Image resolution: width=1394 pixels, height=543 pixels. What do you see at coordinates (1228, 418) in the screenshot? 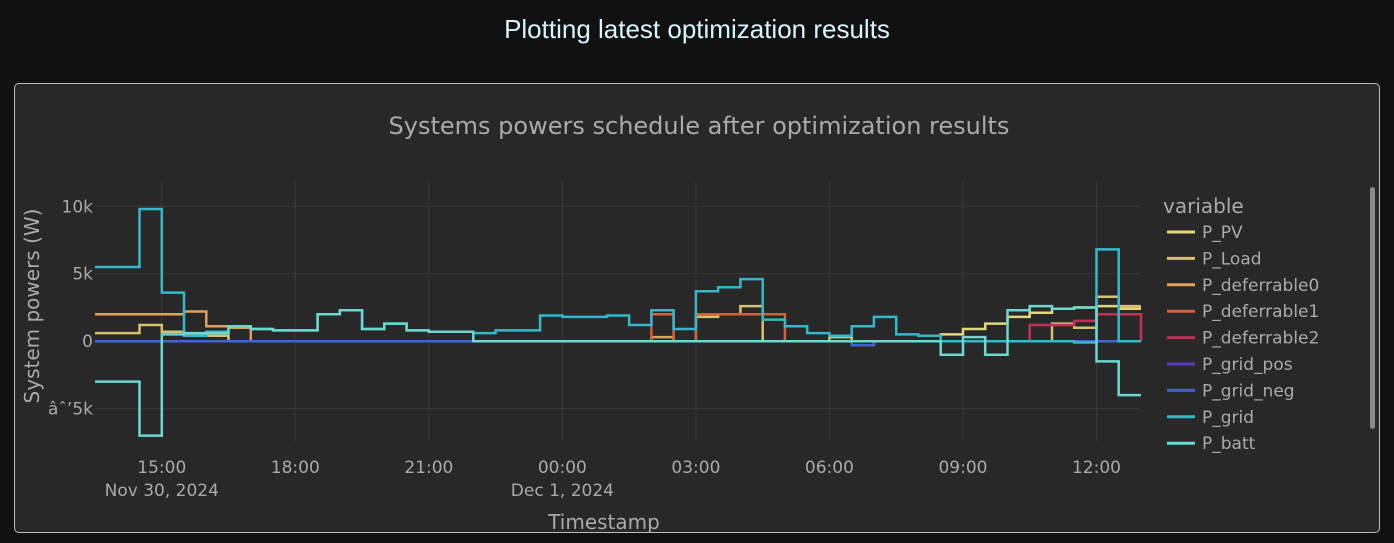
I see `legend-label: P_grid` at bounding box center [1228, 418].